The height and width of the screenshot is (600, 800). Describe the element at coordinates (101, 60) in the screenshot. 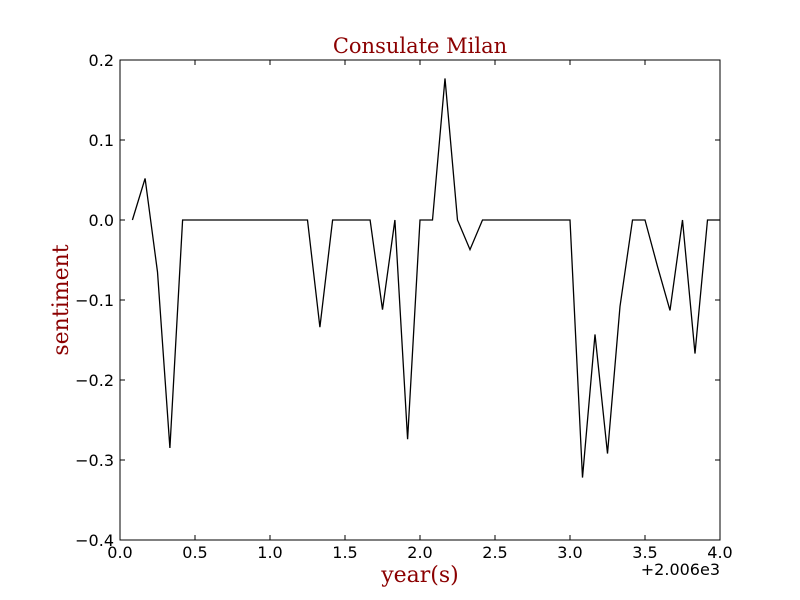

I see `y-tick-label: 0.2` at that location.